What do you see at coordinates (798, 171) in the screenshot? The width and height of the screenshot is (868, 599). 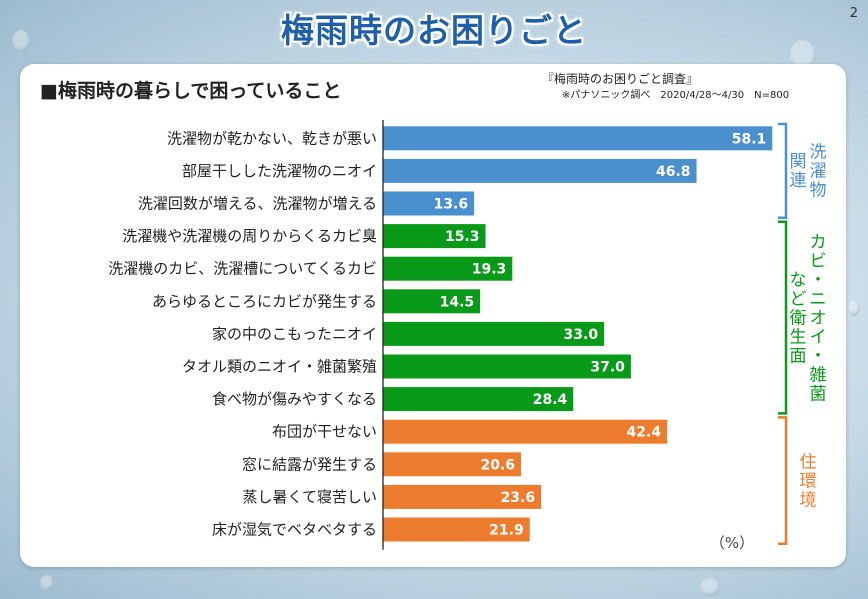 I see `group-label: 関連` at bounding box center [798, 171].